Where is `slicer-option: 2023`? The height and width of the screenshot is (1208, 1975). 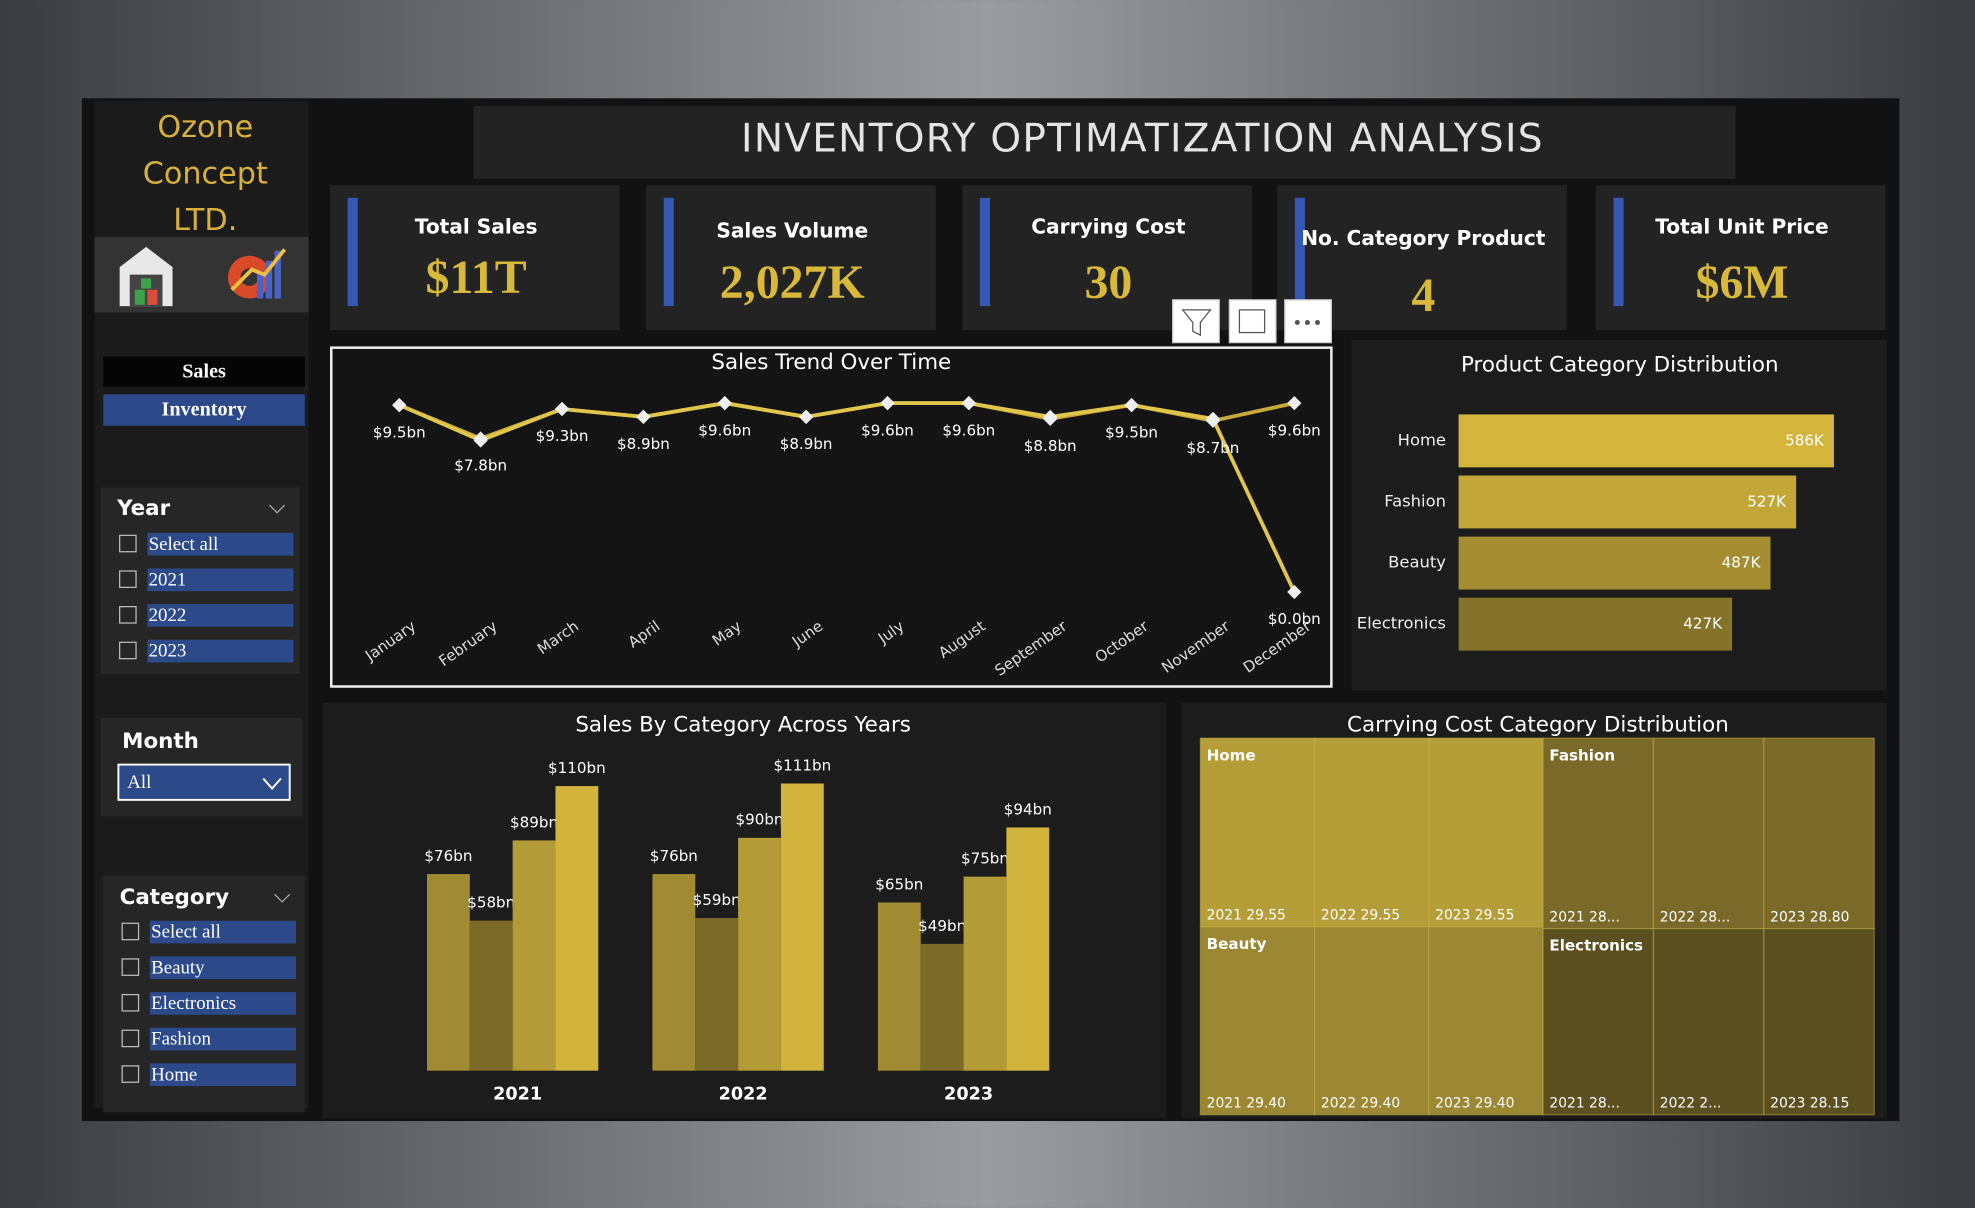 slicer-option: 2023 is located at coordinates (168, 651).